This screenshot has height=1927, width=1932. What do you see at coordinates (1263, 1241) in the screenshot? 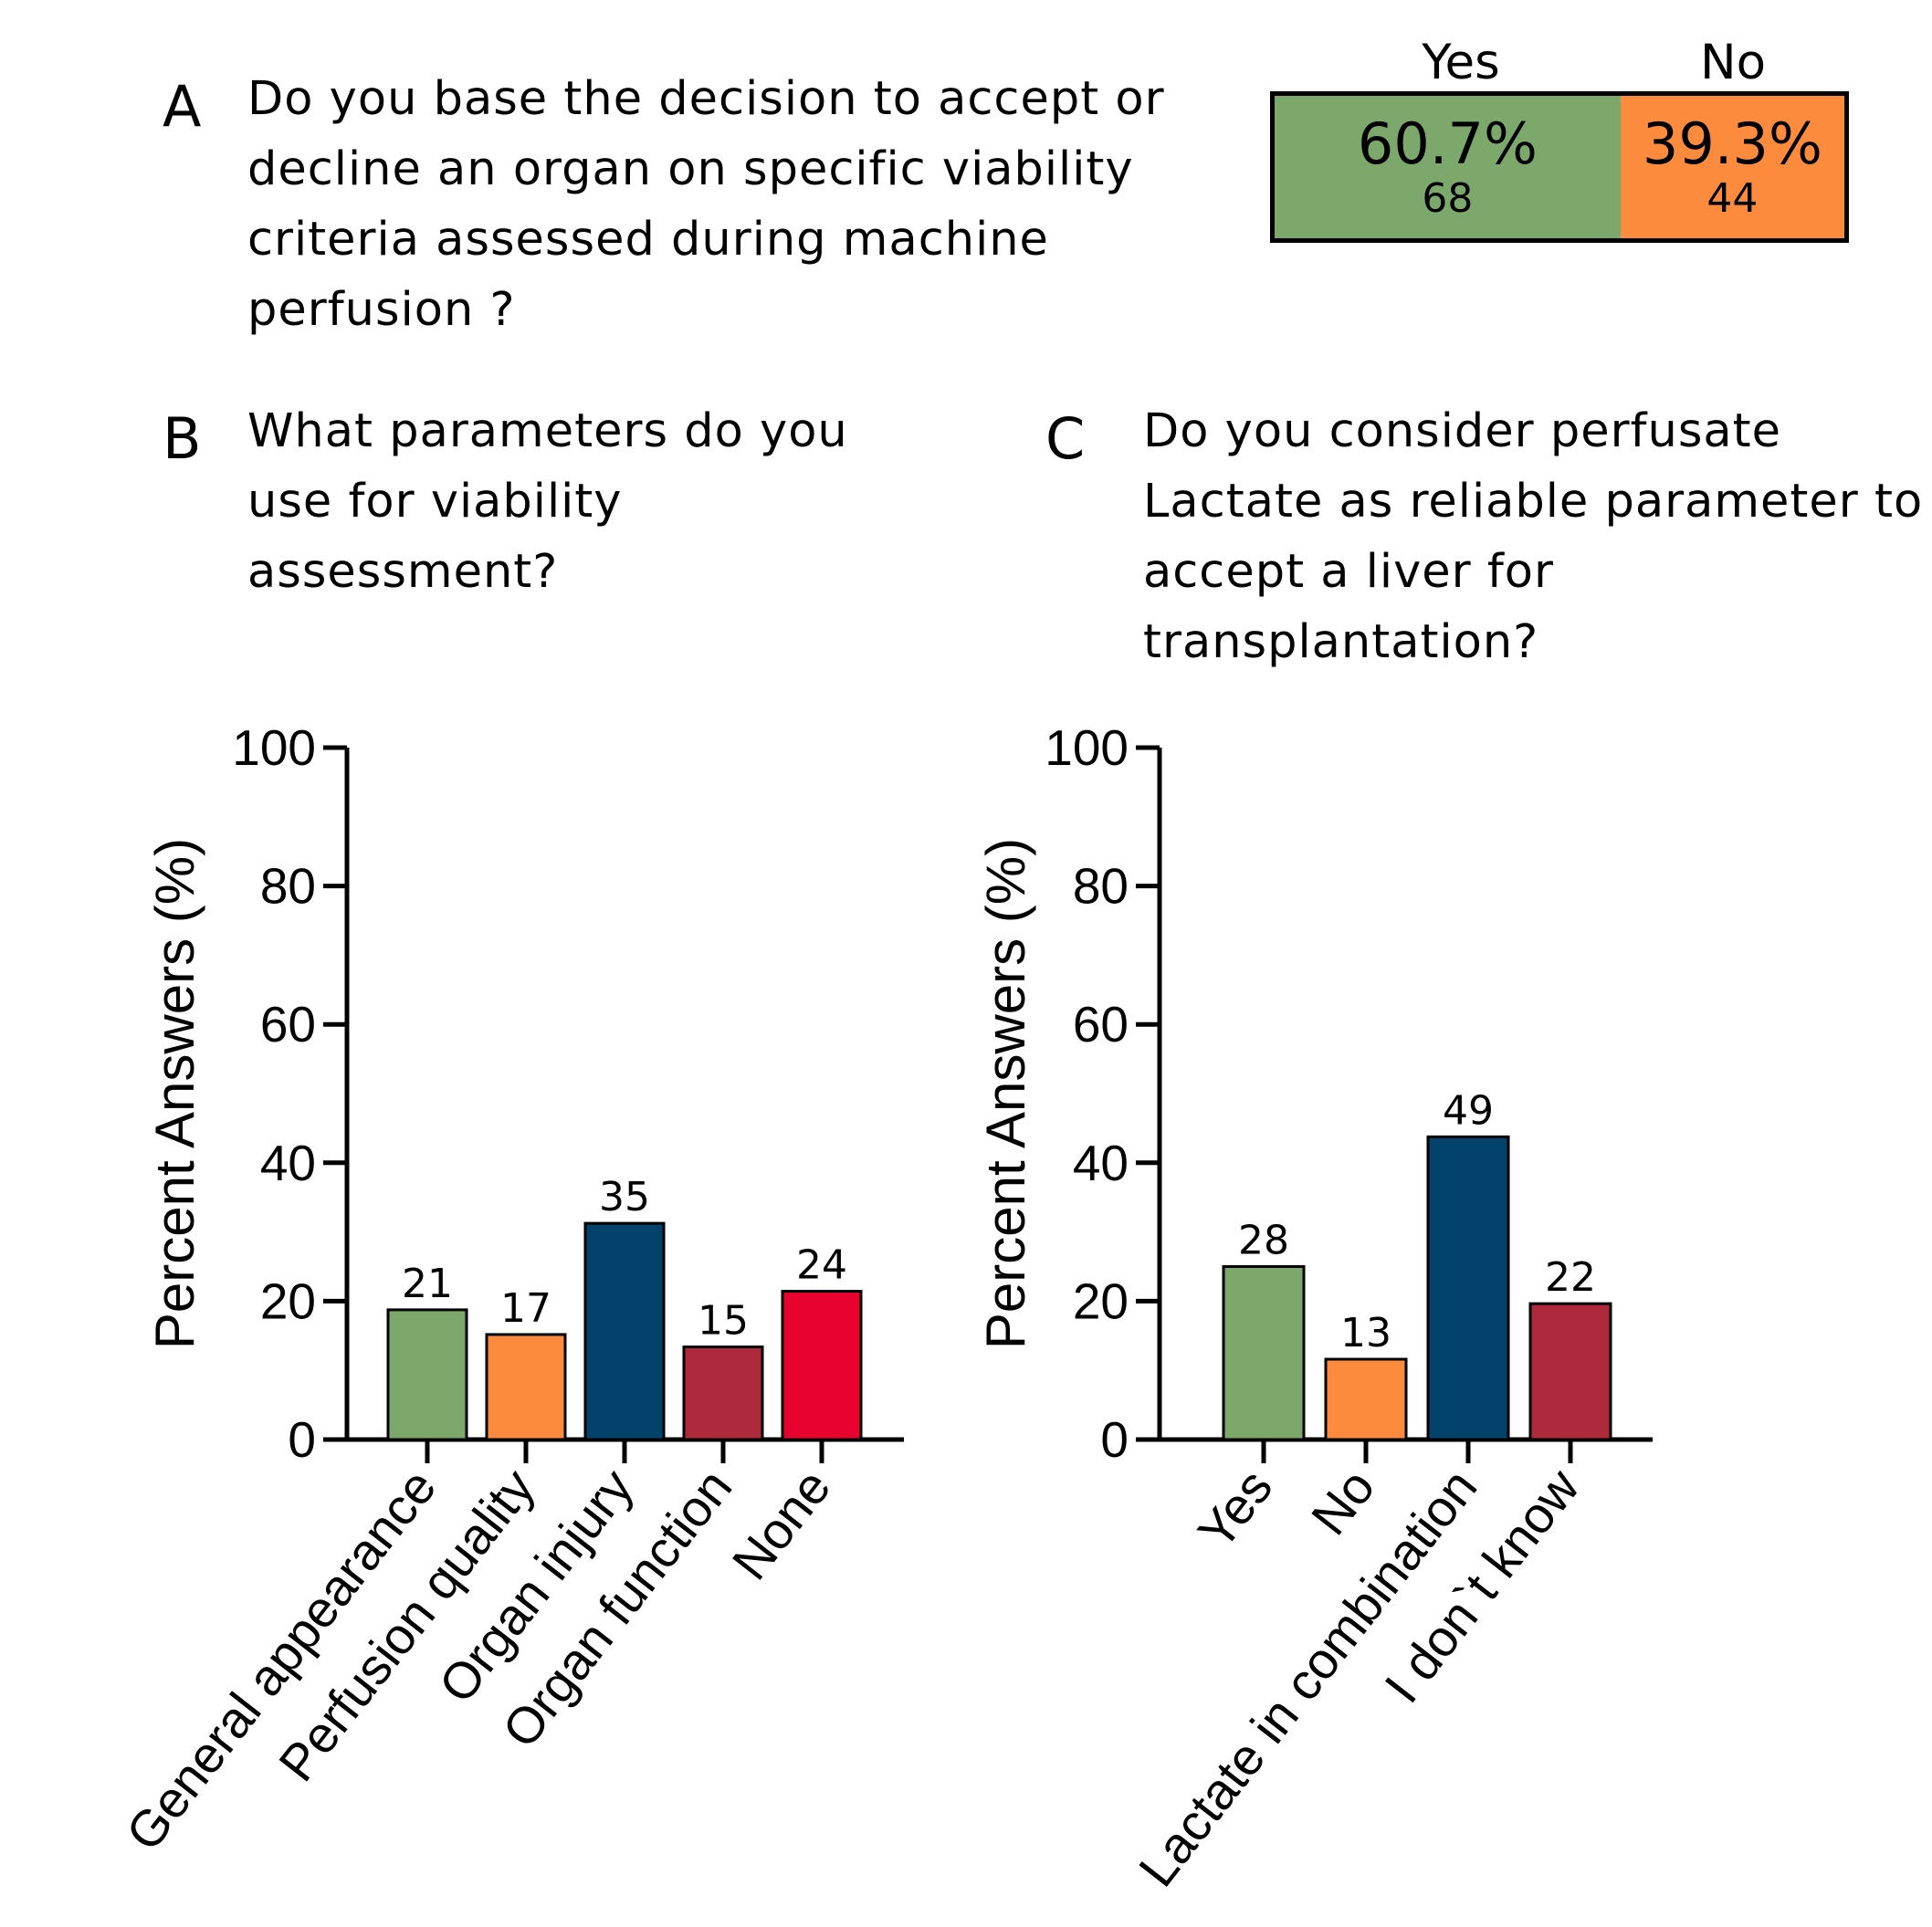
I see `data-label: 28` at bounding box center [1263, 1241].